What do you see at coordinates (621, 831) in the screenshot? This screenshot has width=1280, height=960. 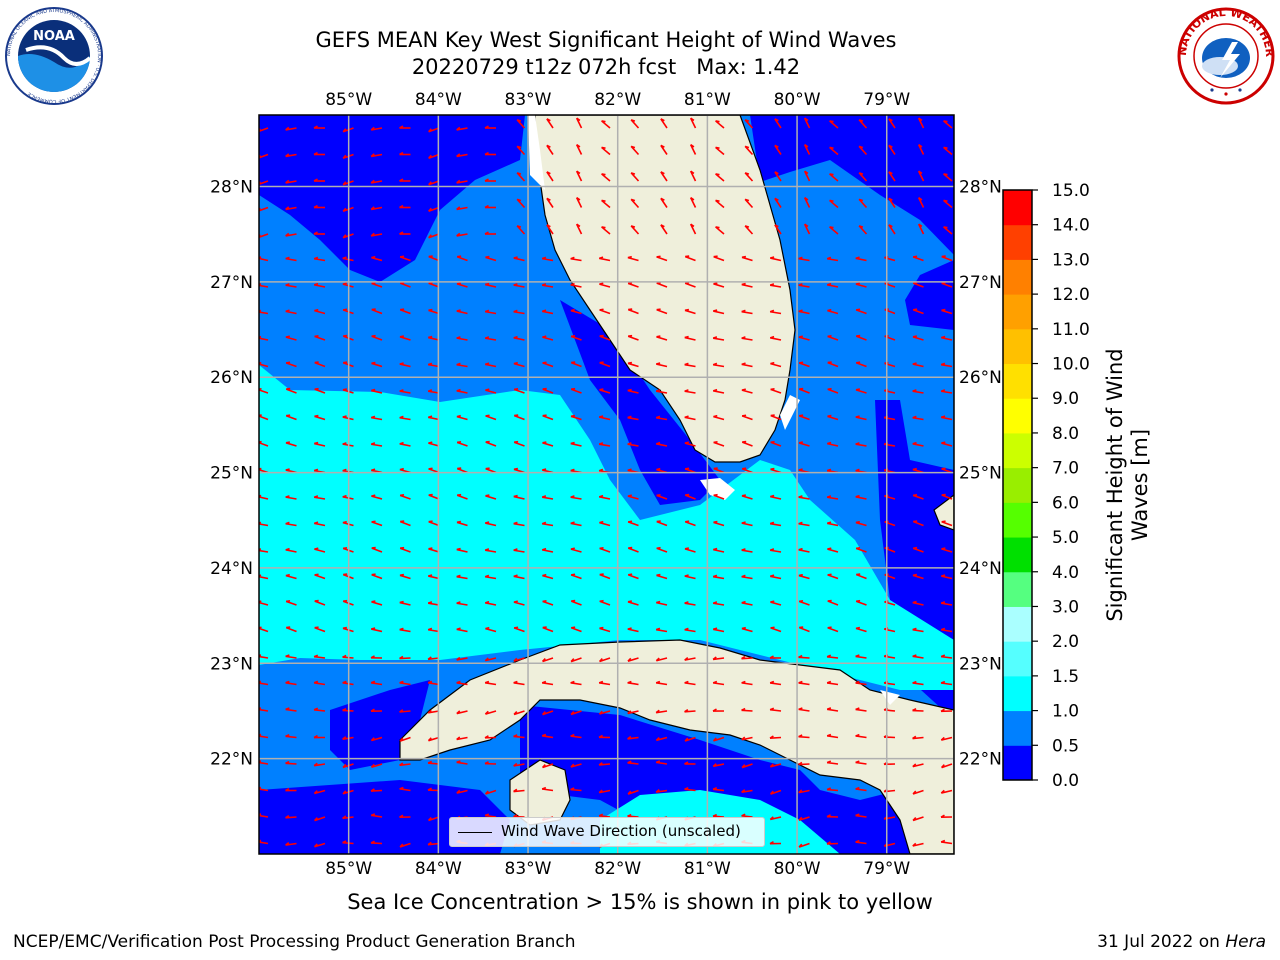 I see `legend-label: Wind Wave Direction (unscaled)` at bounding box center [621, 831].